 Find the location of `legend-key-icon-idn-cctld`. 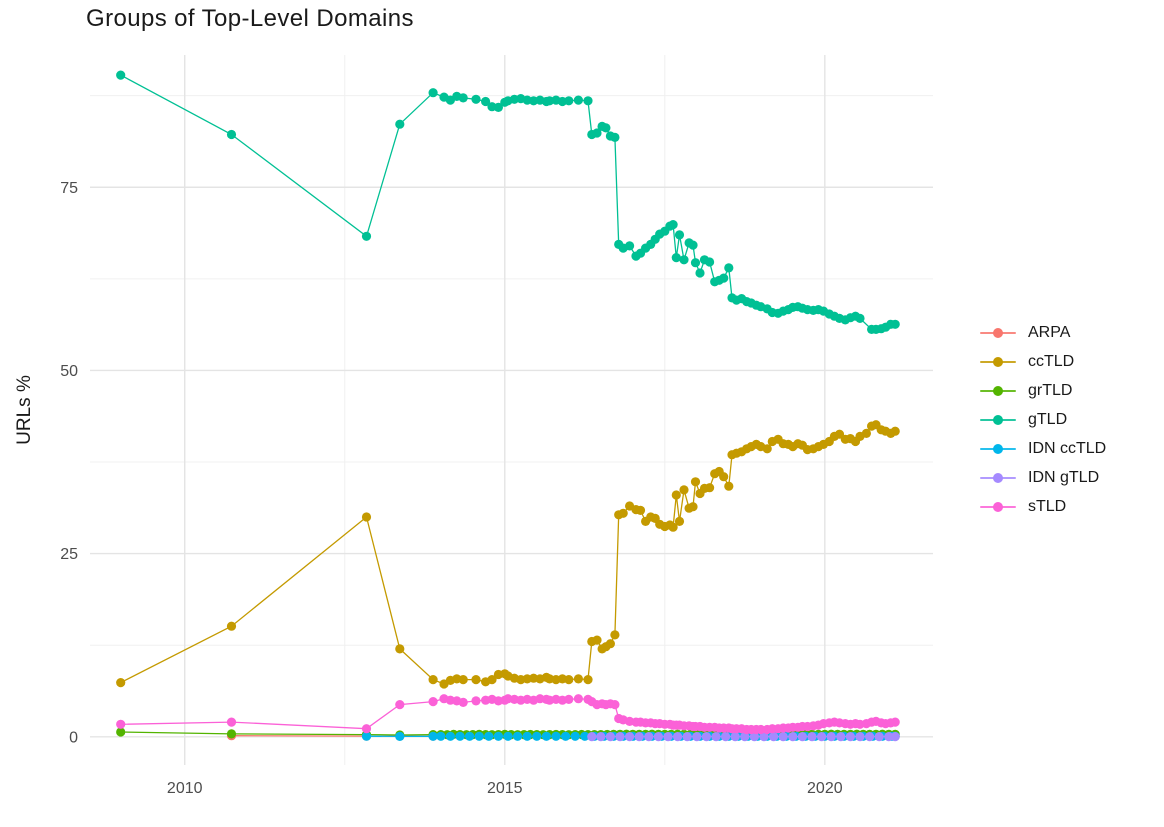

legend-key-icon-idn-cctld is located at coordinates (998, 449).